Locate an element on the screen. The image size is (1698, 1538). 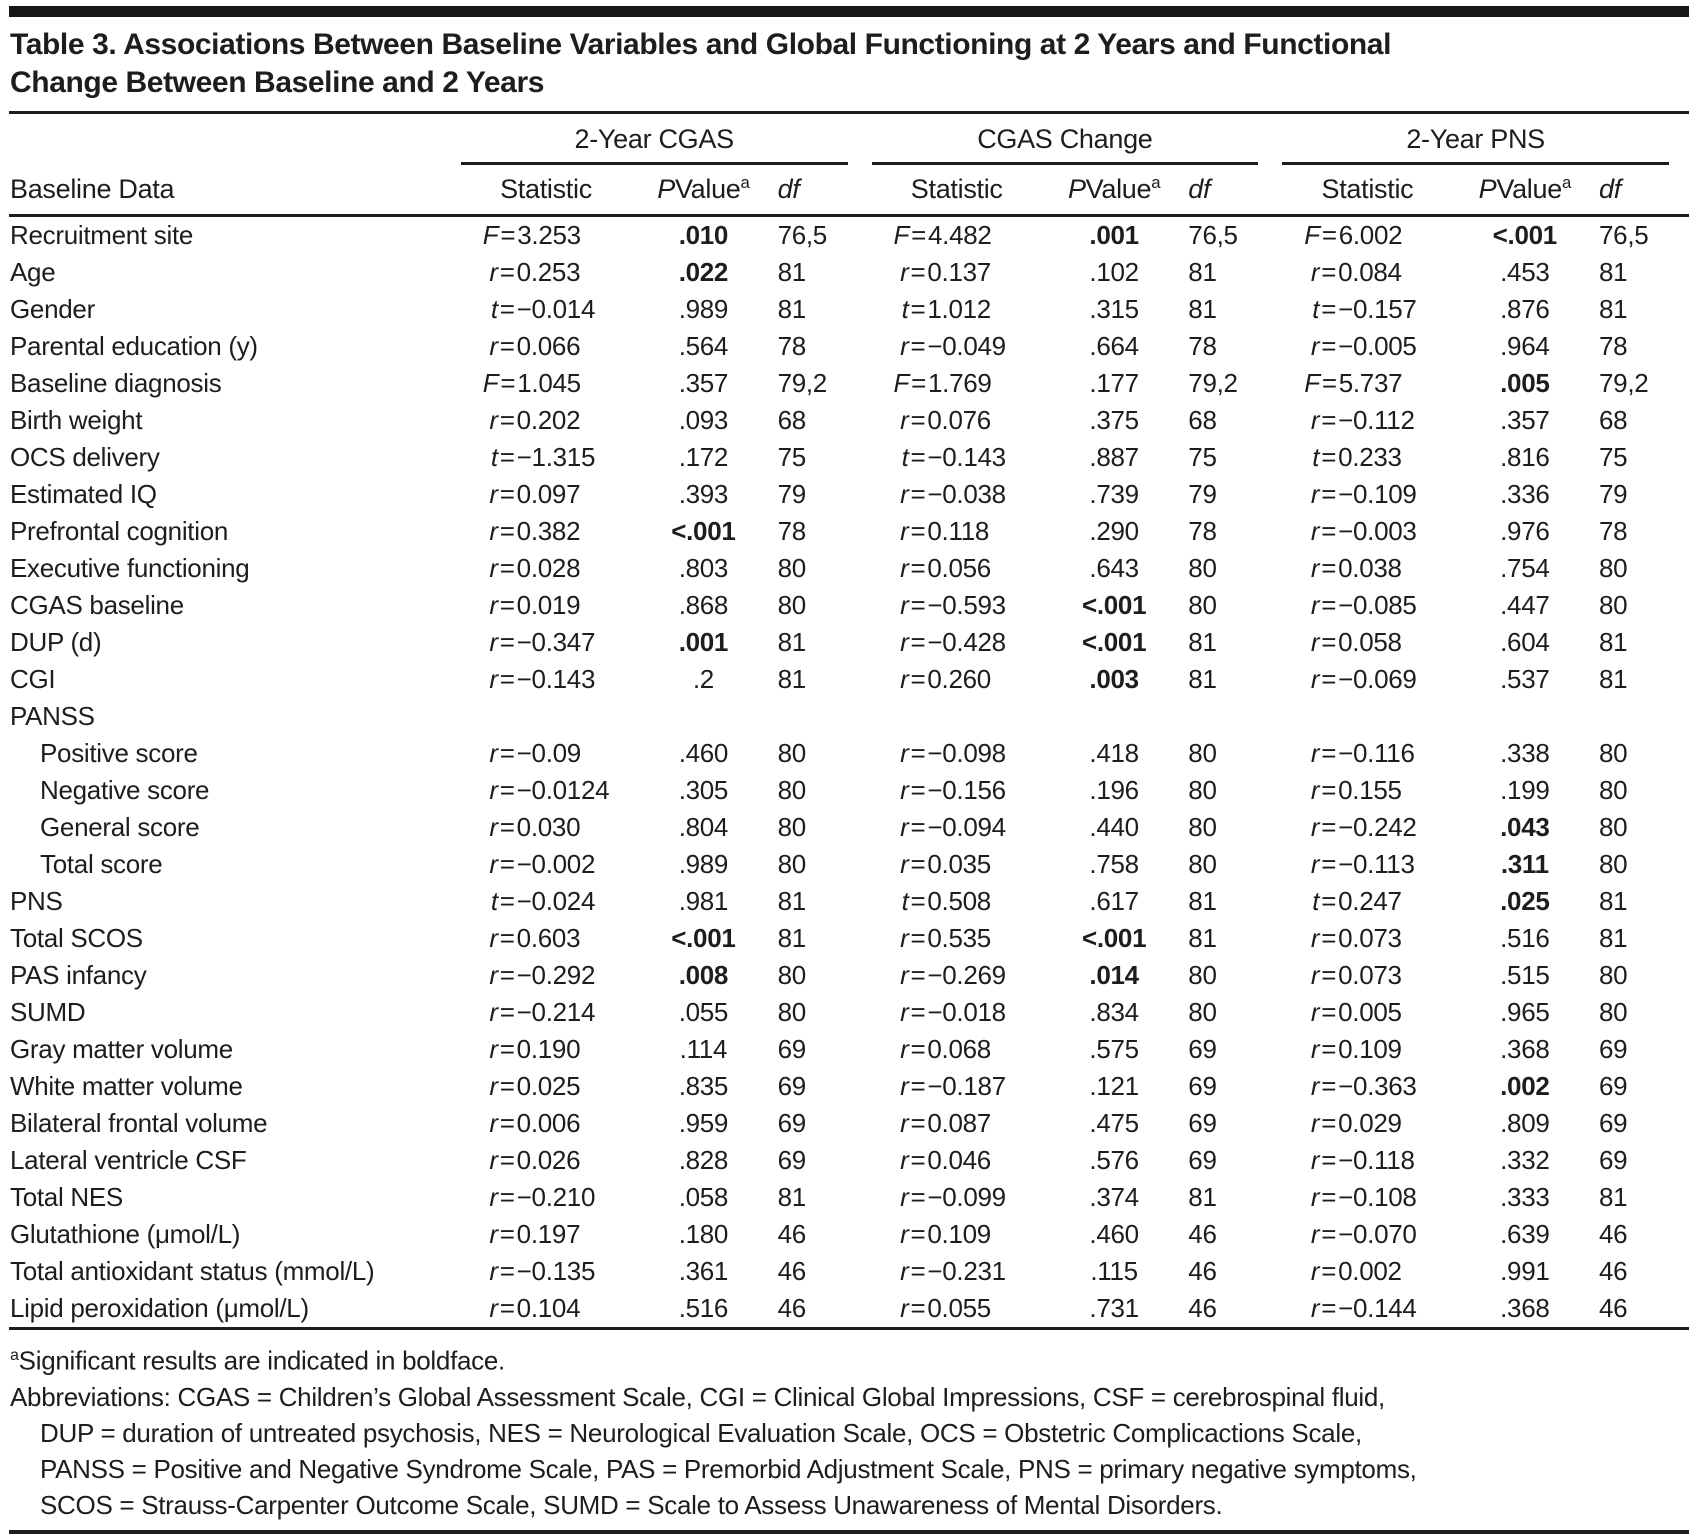
cell-pvalue: .981 is located at coordinates (703, 901).